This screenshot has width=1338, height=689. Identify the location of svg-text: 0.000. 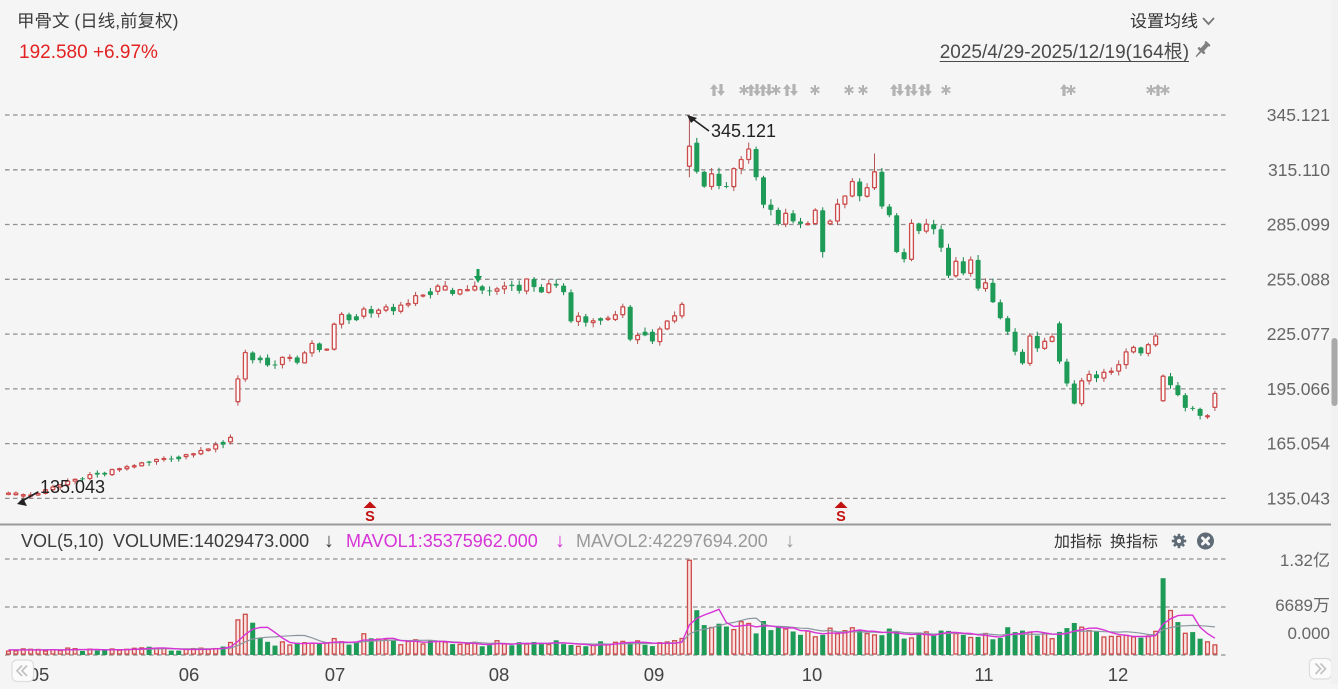
(1308, 633).